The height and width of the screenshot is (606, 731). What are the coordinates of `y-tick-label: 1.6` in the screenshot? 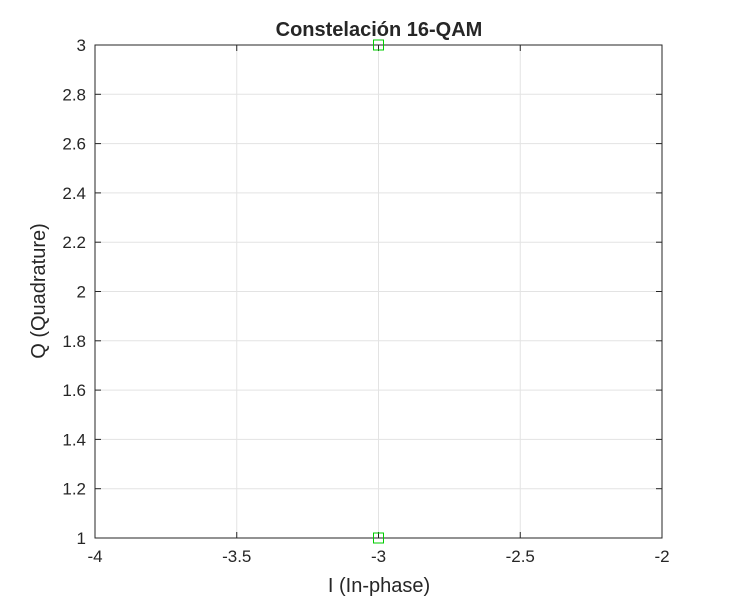 It's located at (74, 390).